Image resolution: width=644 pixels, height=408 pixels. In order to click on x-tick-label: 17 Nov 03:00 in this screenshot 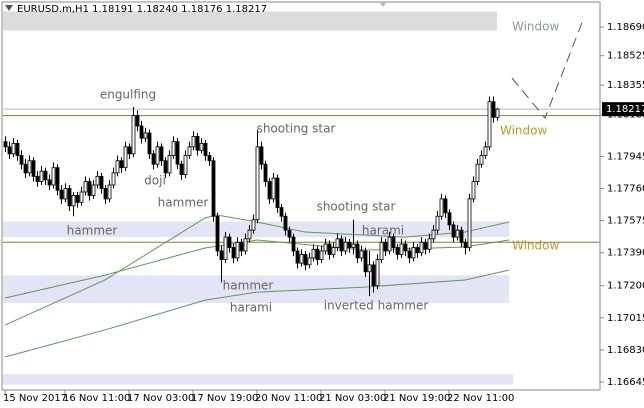, I will do `click(160, 398)`.